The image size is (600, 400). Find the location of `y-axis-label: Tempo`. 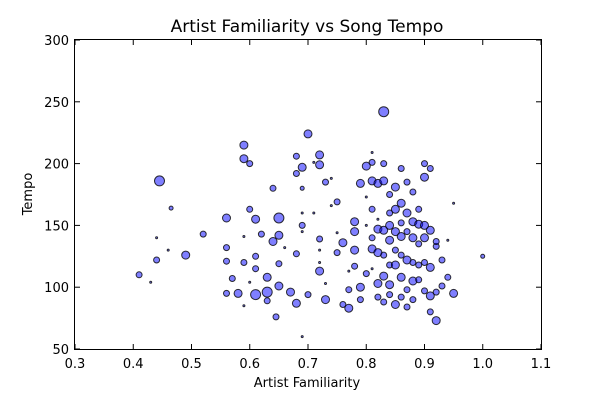

y-axis-label: Tempo is located at coordinates (28, 195).